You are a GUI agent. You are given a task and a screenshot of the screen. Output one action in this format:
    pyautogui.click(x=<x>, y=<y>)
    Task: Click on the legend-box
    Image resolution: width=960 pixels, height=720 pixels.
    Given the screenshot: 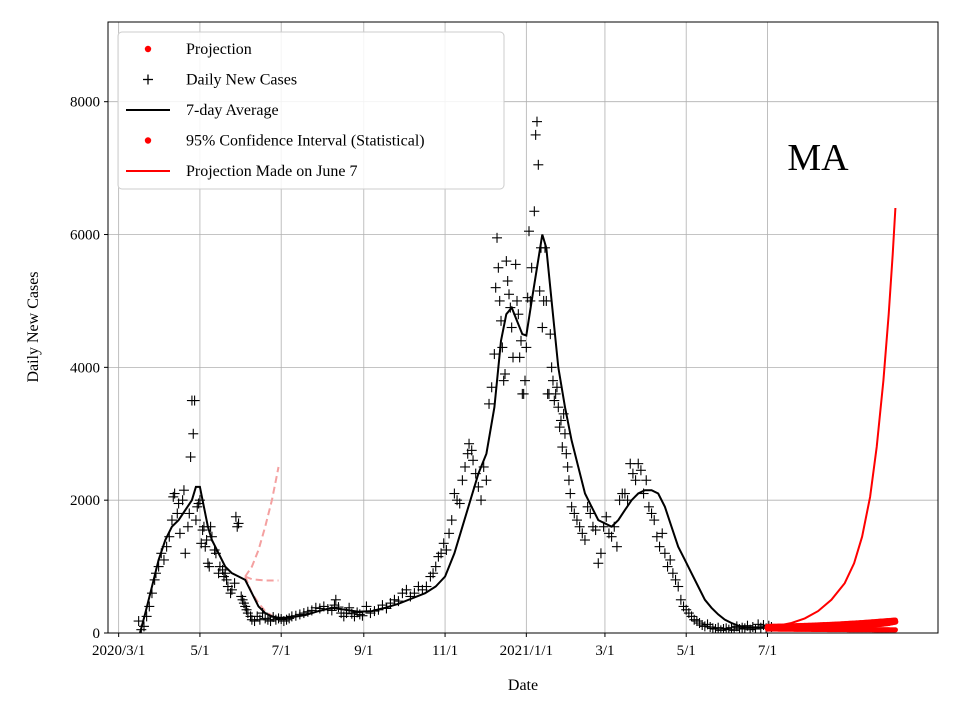 What is the action you would take?
    pyautogui.click(x=311, y=110)
    